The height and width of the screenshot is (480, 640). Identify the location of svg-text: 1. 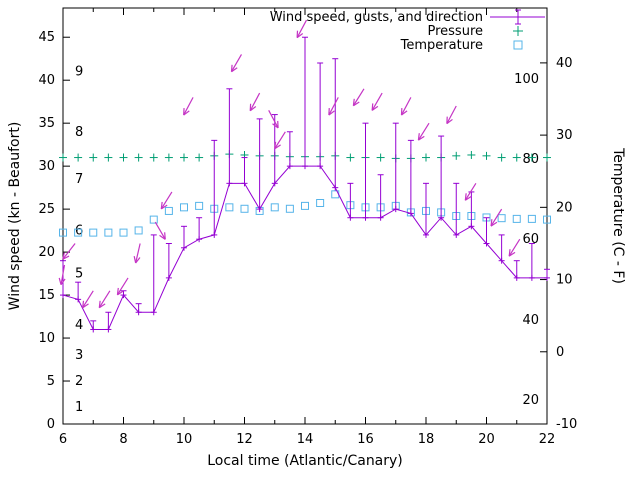
(79, 407).